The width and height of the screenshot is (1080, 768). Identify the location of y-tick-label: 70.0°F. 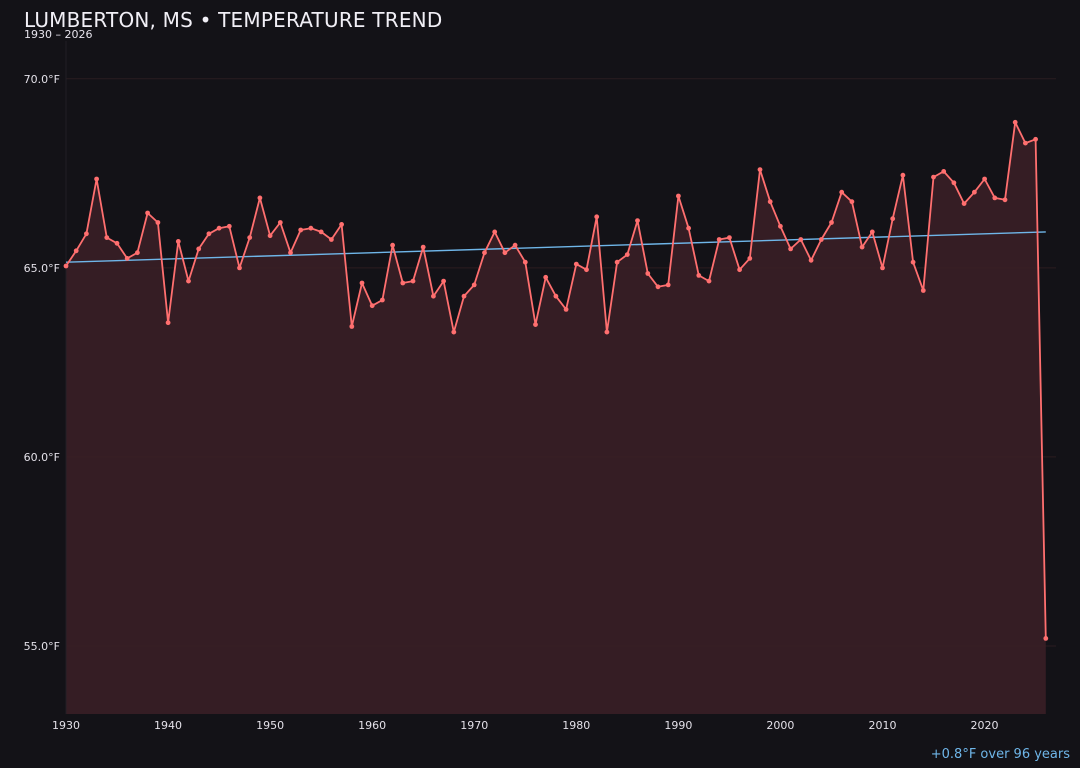
(42, 79).